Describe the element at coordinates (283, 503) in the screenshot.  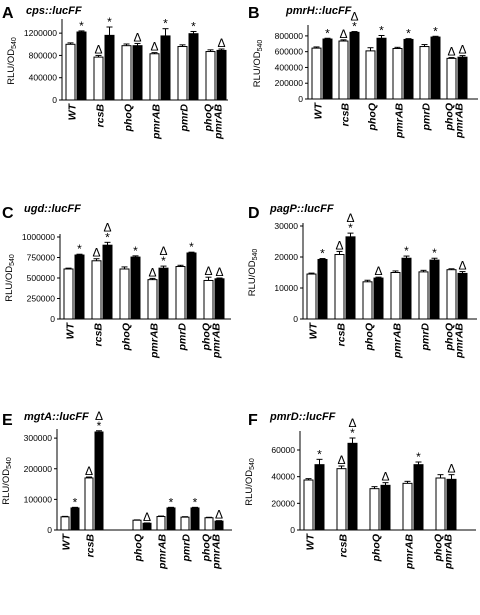
I see `y-tick-label: 20000` at that location.